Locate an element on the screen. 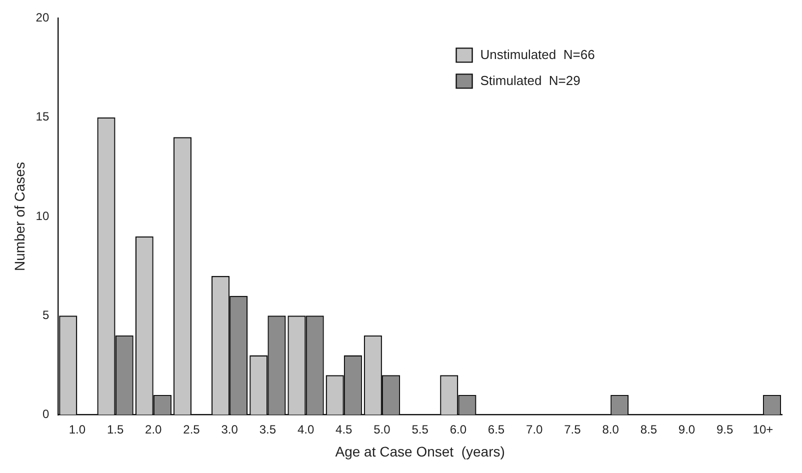 This screenshot has width=802, height=473. y-tick-label: 15 is located at coordinates (43, 117).